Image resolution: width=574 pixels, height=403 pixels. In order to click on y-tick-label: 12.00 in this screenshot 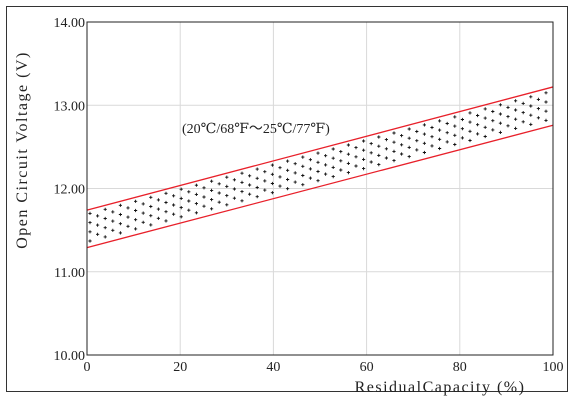, I will do `click(70, 190)`.